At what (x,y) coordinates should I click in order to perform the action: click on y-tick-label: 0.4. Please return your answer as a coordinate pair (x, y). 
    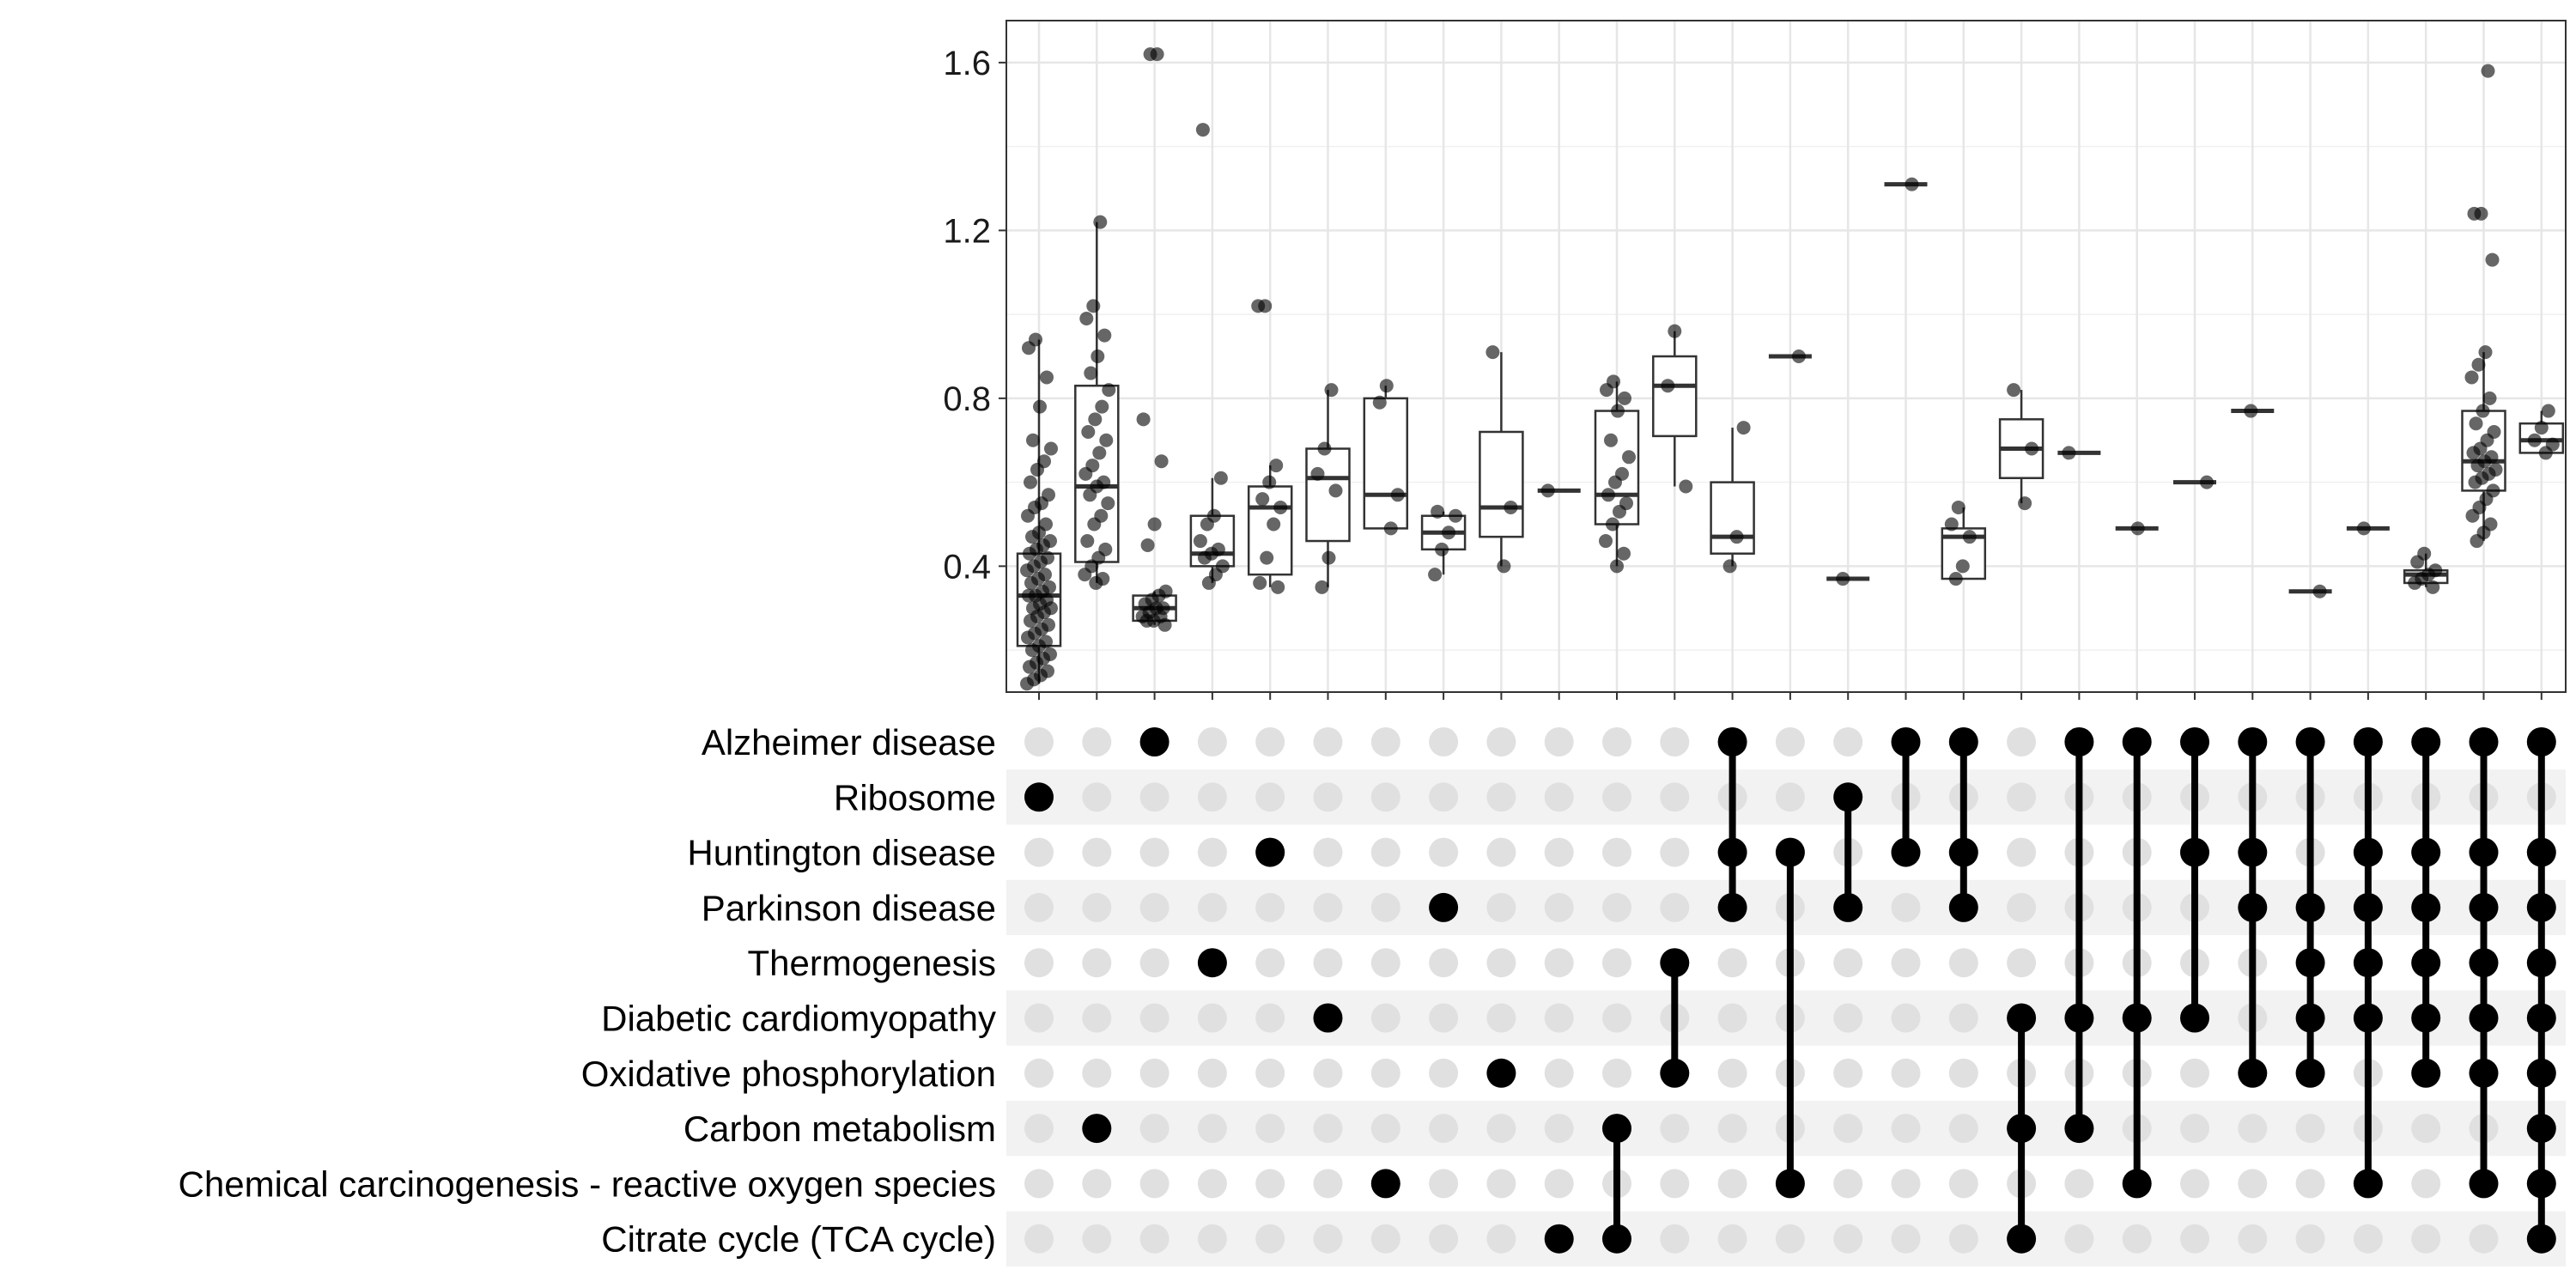
    Looking at the image, I should click on (967, 567).